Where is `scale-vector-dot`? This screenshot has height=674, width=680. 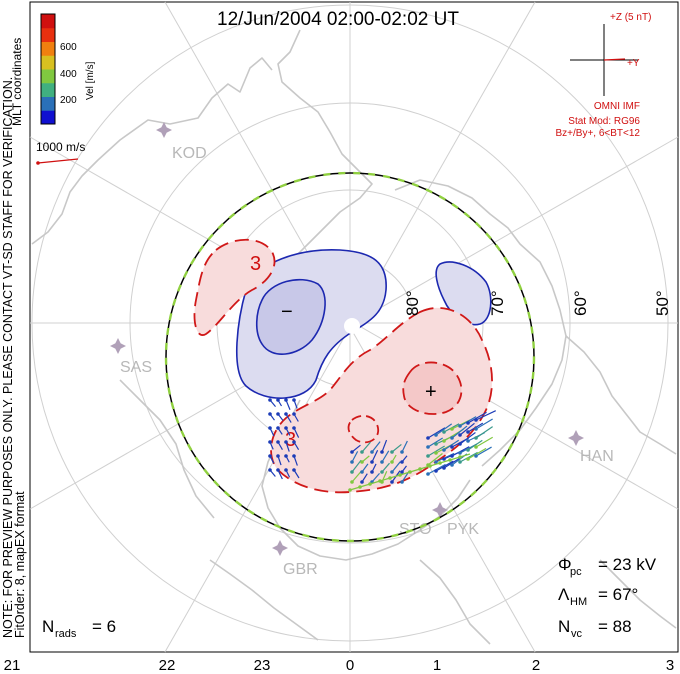 scale-vector-dot is located at coordinates (38, 163).